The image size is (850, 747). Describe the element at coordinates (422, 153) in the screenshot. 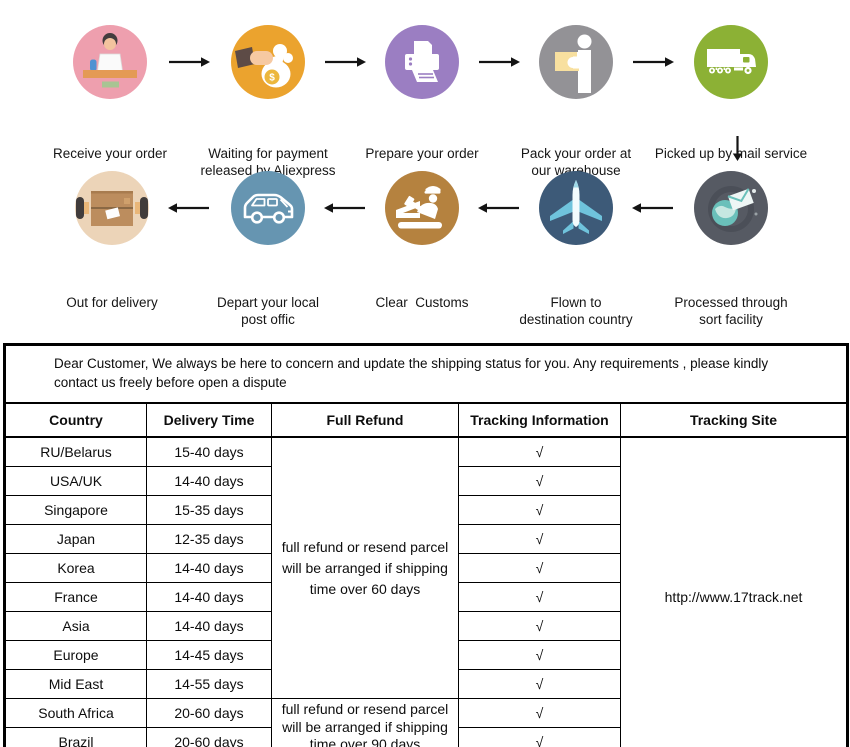

I see `flow-step-label: Prepare your order` at that location.